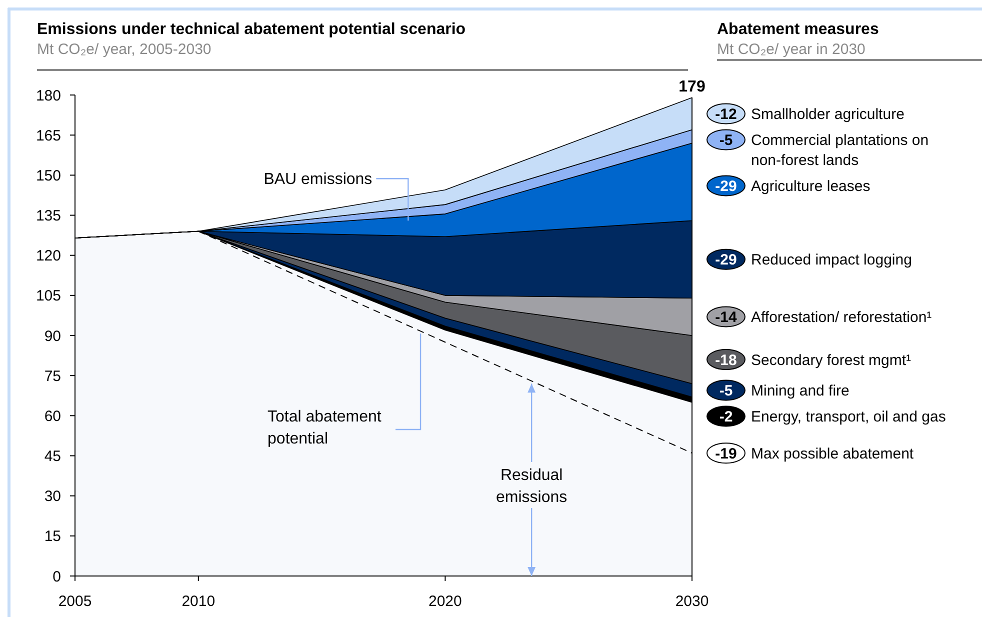 This screenshot has height=617, width=982. Describe the element at coordinates (532, 486) in the screenshot. I see `annotation: Residual emissions` at that location.